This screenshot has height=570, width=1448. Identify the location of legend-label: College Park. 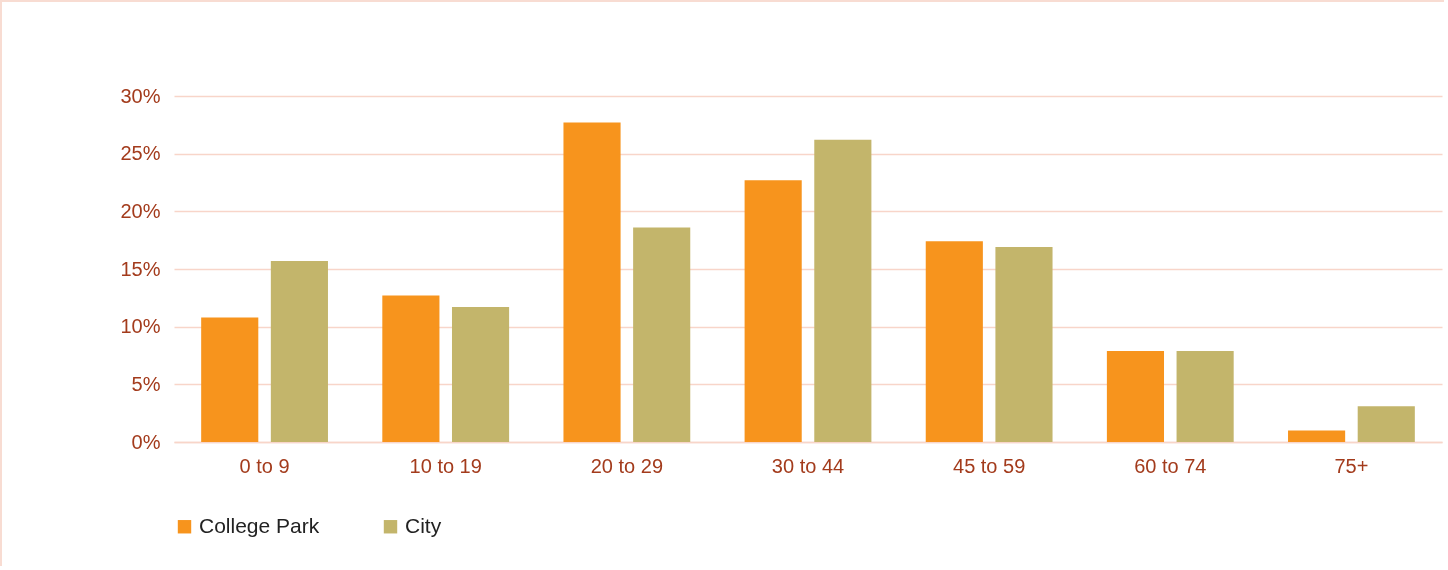
(259, 525).